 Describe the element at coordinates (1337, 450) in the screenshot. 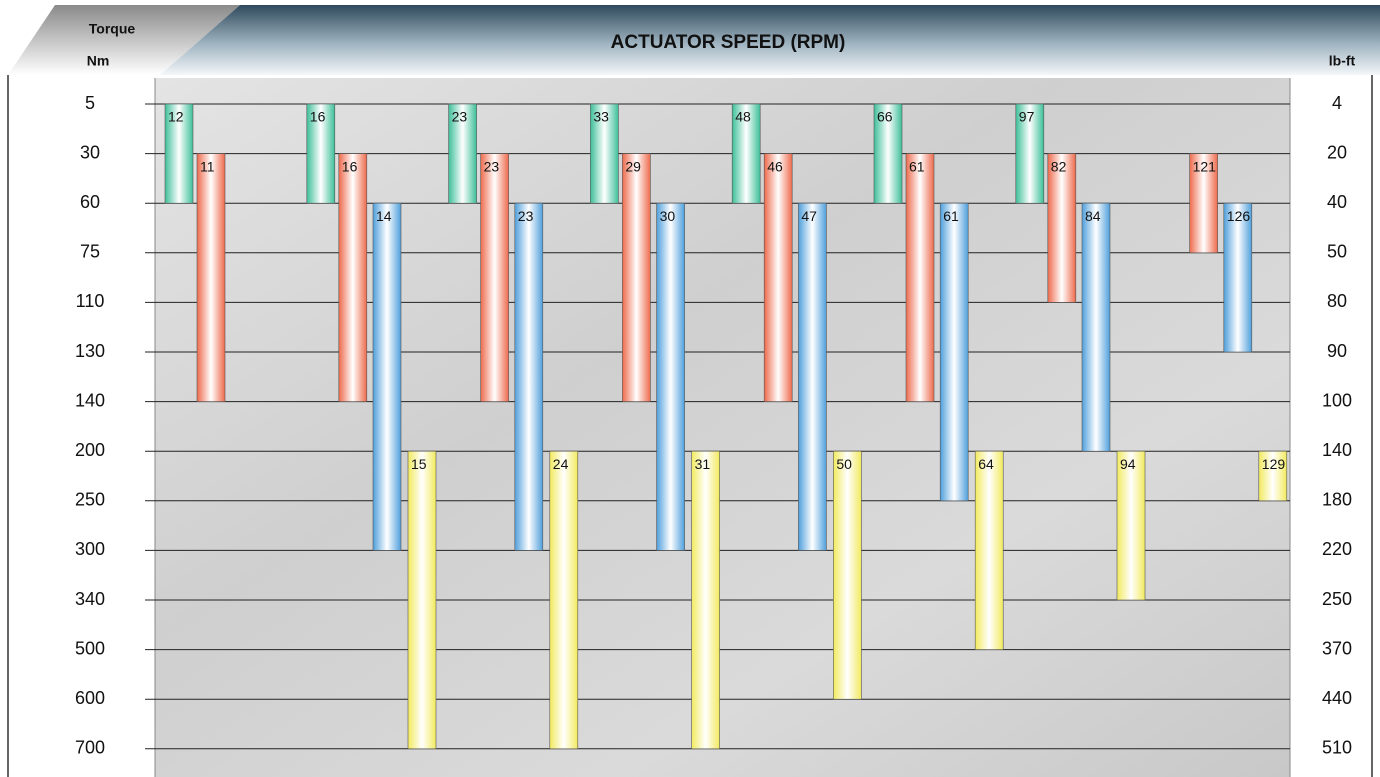

I see `y2-tick-label: 140` at that location.